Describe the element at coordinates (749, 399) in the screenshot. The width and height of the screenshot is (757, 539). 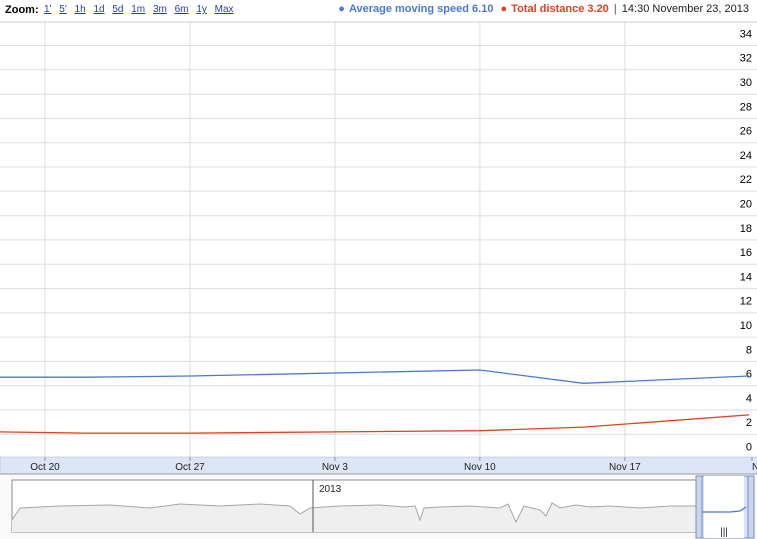
I see `y-tick-label: 4` at that location.